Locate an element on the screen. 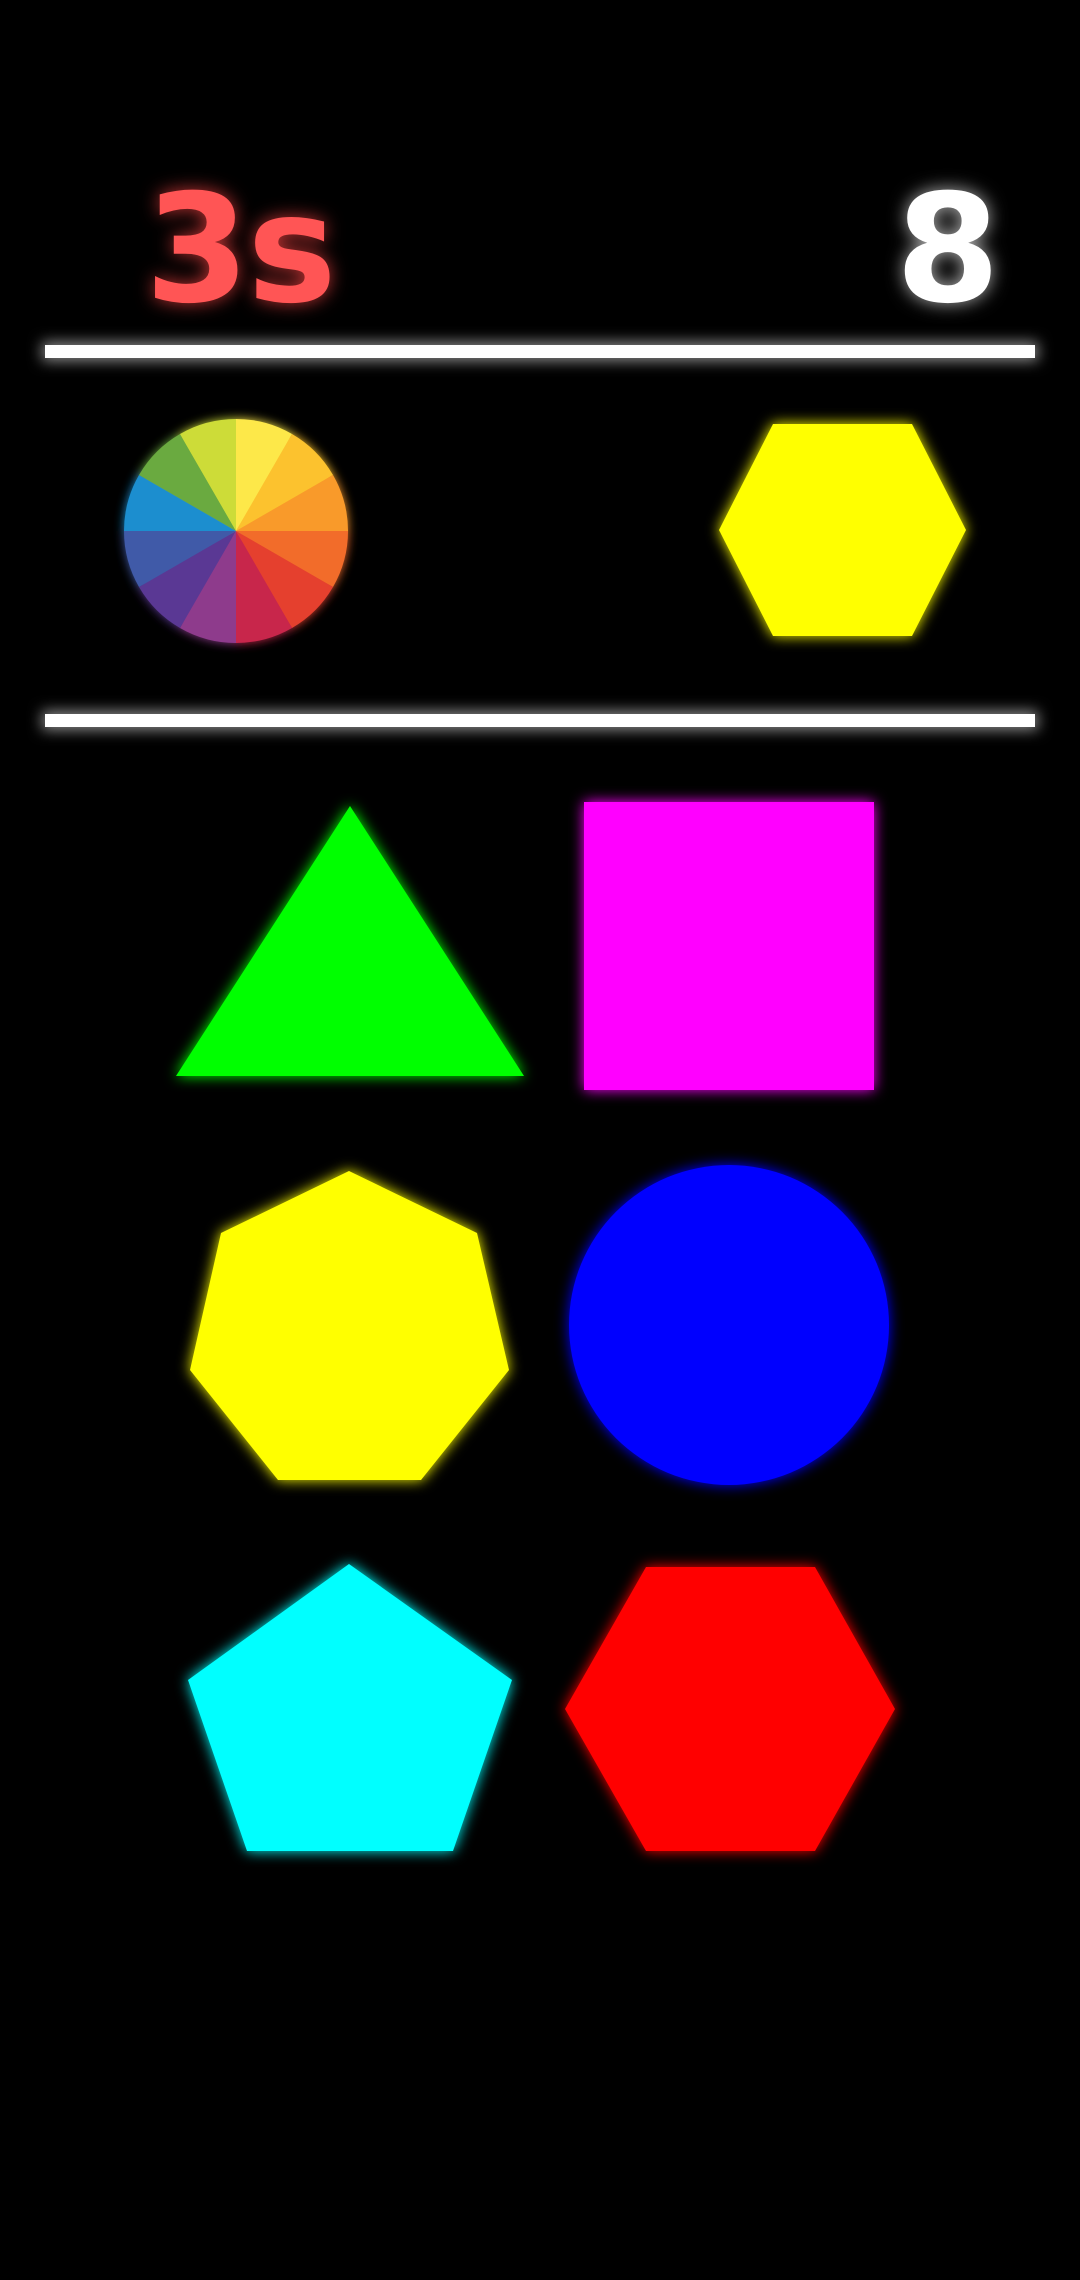  target-hexagon is located at coordinates (842, 530).